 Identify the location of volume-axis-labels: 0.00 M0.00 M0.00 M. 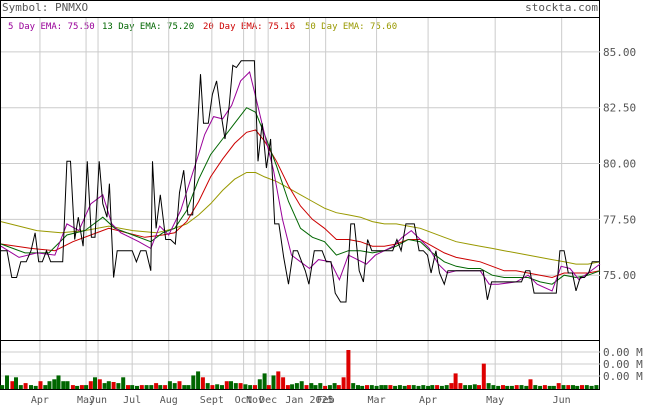
(623, 364).